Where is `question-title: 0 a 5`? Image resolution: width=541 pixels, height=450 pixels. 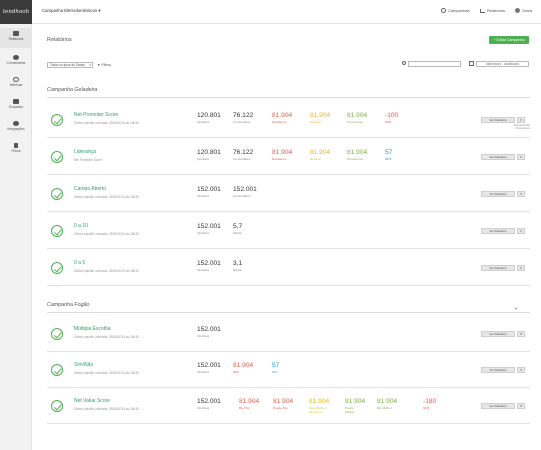
question-title: 0 a 5 is located at coordinates (80, 263).